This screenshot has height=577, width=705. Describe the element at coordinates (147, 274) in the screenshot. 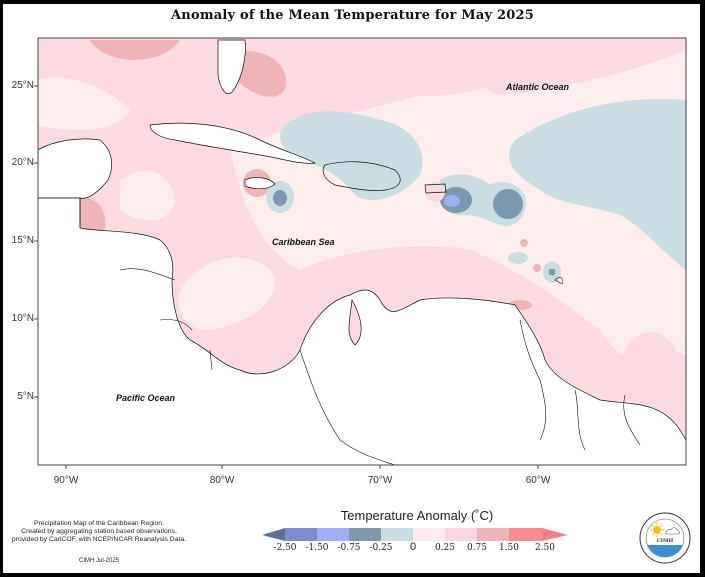

I see `border-honduras-nicaragua` at that location.